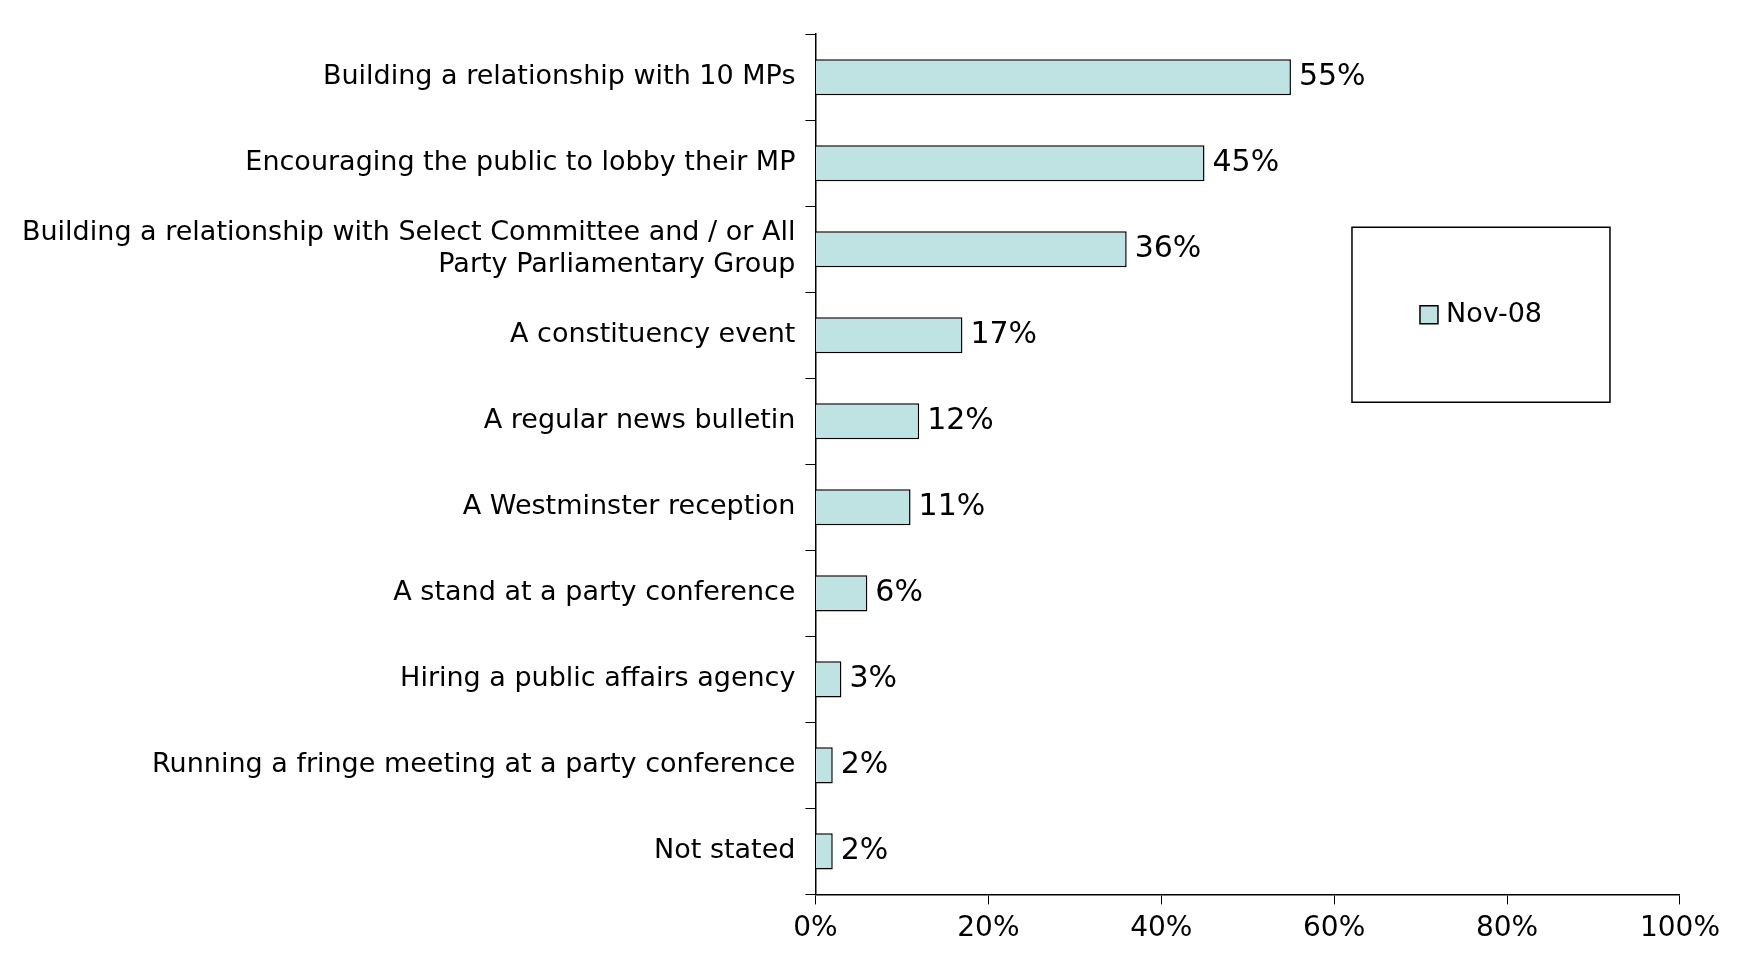 The height and width of the screenshot is (970, 1738). Describe the element at coordinates (960, 419) in the screenshot. I see `data-label: 12%` at that location.